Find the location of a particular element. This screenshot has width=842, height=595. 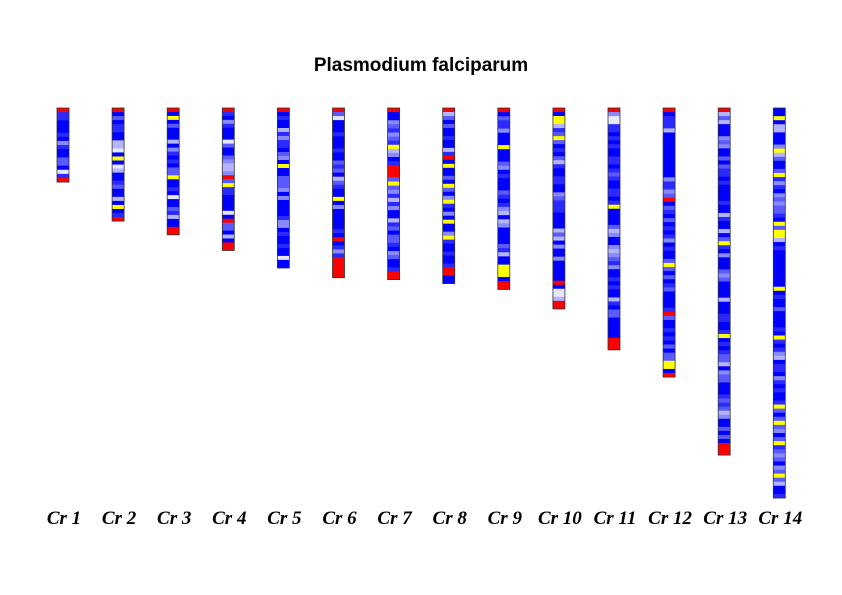

chromosome-label: Cr 10 is located at coordinates (560, 518).